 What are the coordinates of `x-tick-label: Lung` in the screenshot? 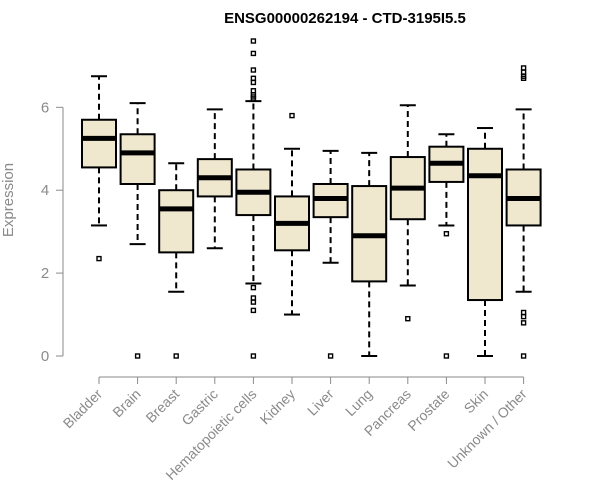 It's located at (358, 402).